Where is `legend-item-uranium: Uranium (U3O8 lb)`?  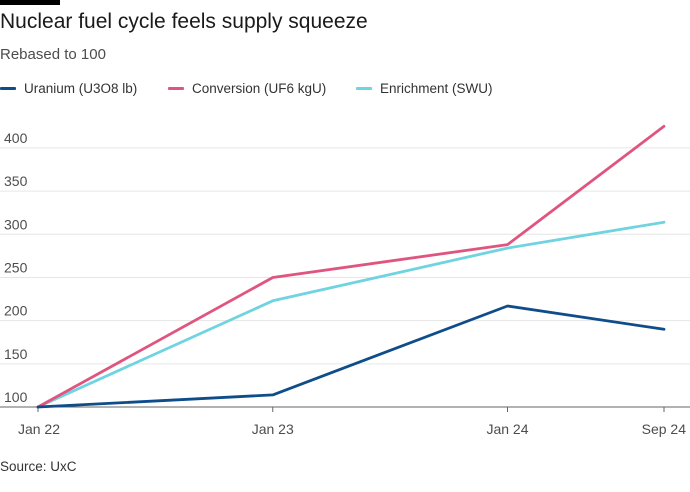
legend-item-uranium: Uranium (U3O8 lb) is located at coordinates (68, 88).